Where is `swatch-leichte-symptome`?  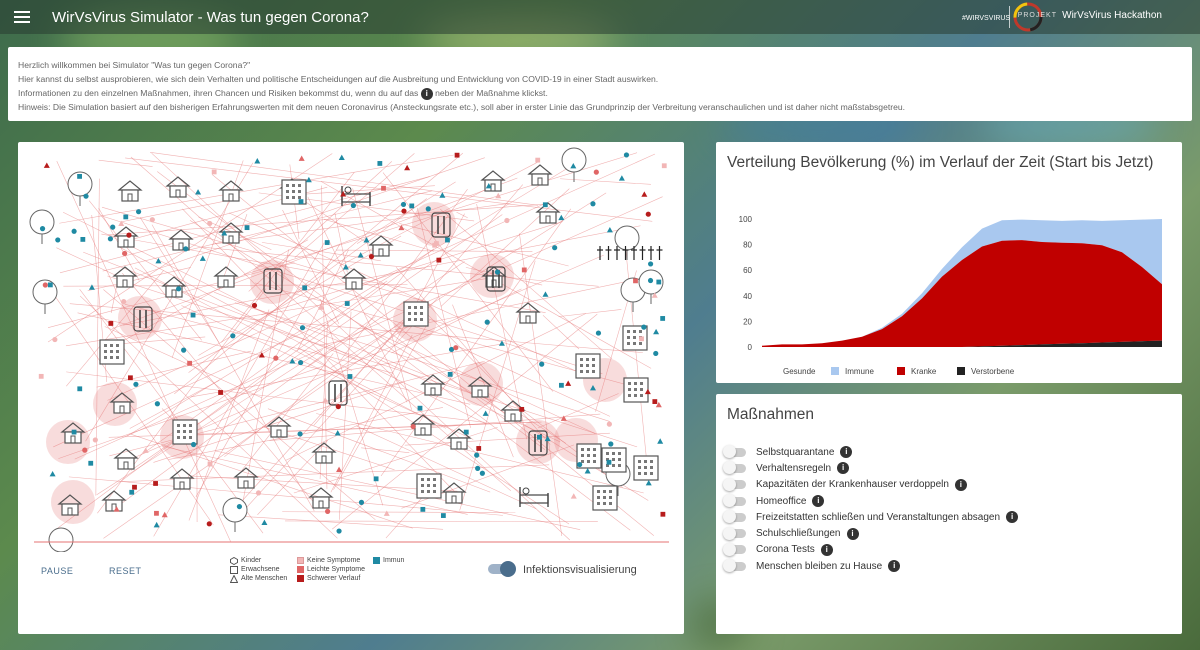
swatch-leichte-symptome is located at coordinates (300, 569).